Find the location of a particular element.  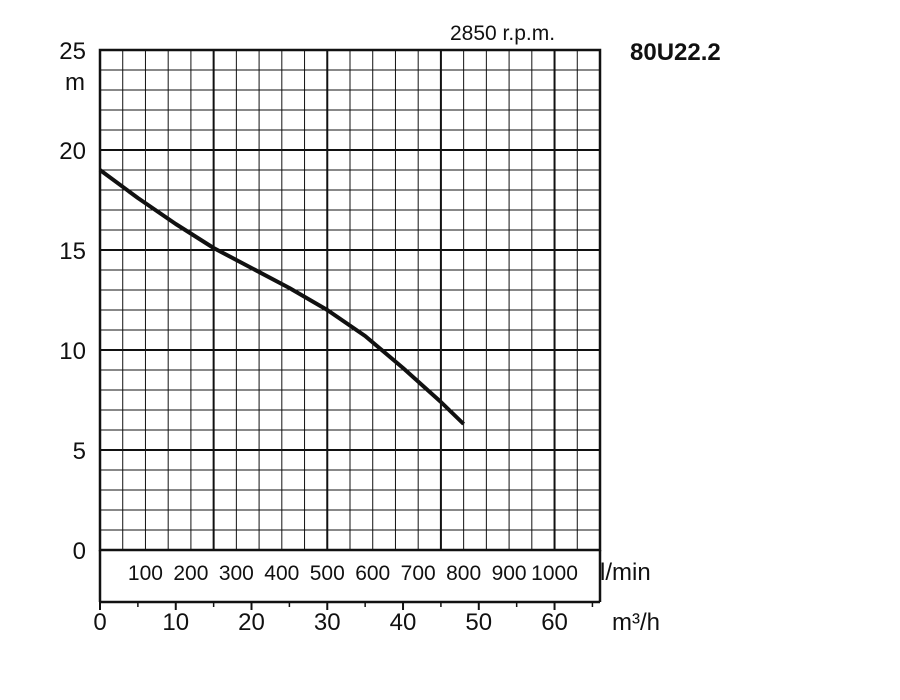

x-tick-label-m3h: 0 is located at coordinates (99, 622).